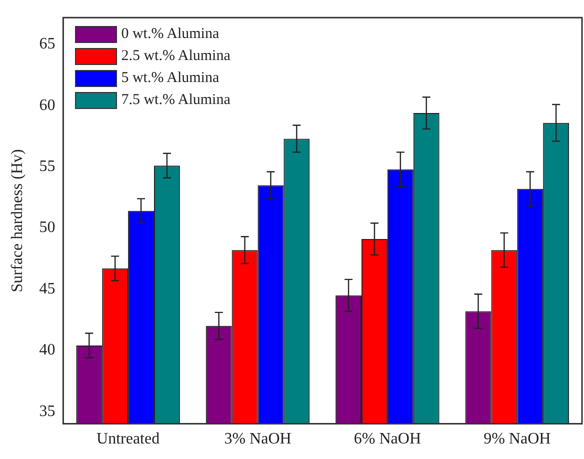  Describe the element at coordinates (47, 411) in the screenshot. I see `y-tick-label: 35` at that location.